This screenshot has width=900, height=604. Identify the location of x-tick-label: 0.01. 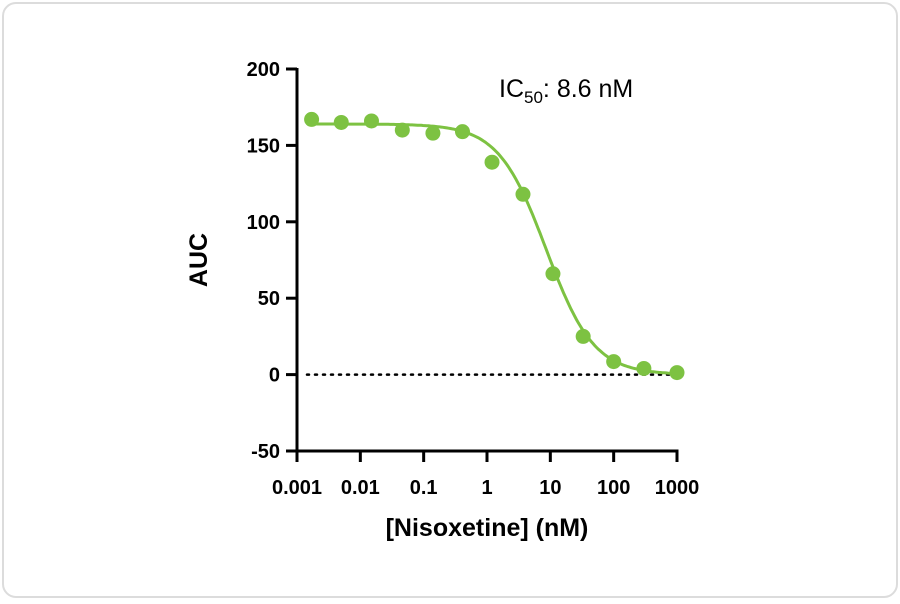
(360, 488).